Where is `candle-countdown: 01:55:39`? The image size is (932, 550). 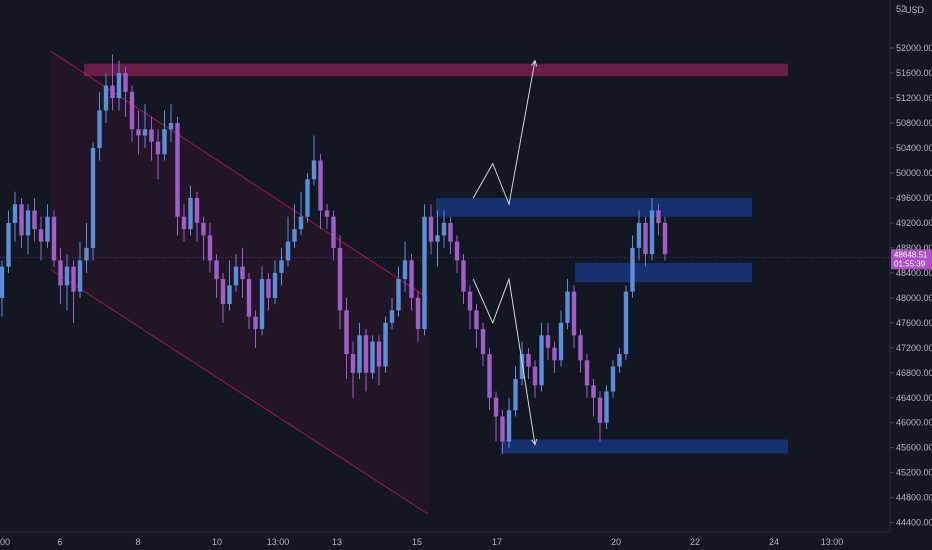 candle-countdown: 01:55:39 is located at coordinates (910, 263).